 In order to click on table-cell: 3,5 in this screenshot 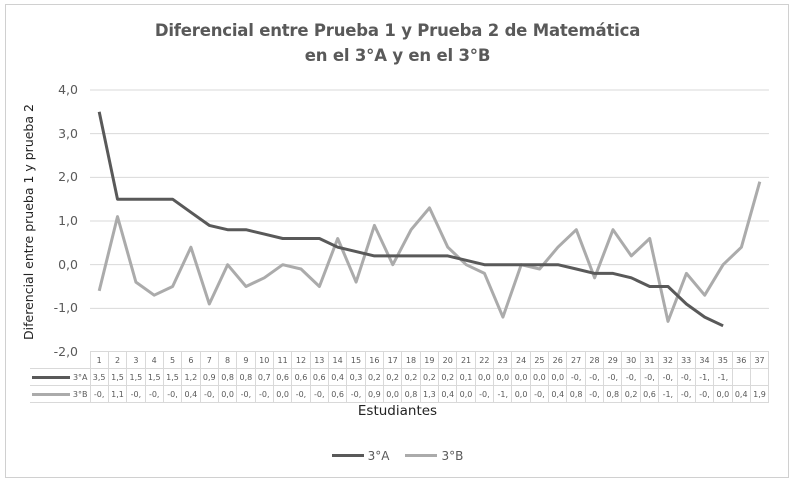, I will do `click(99, 377)`.